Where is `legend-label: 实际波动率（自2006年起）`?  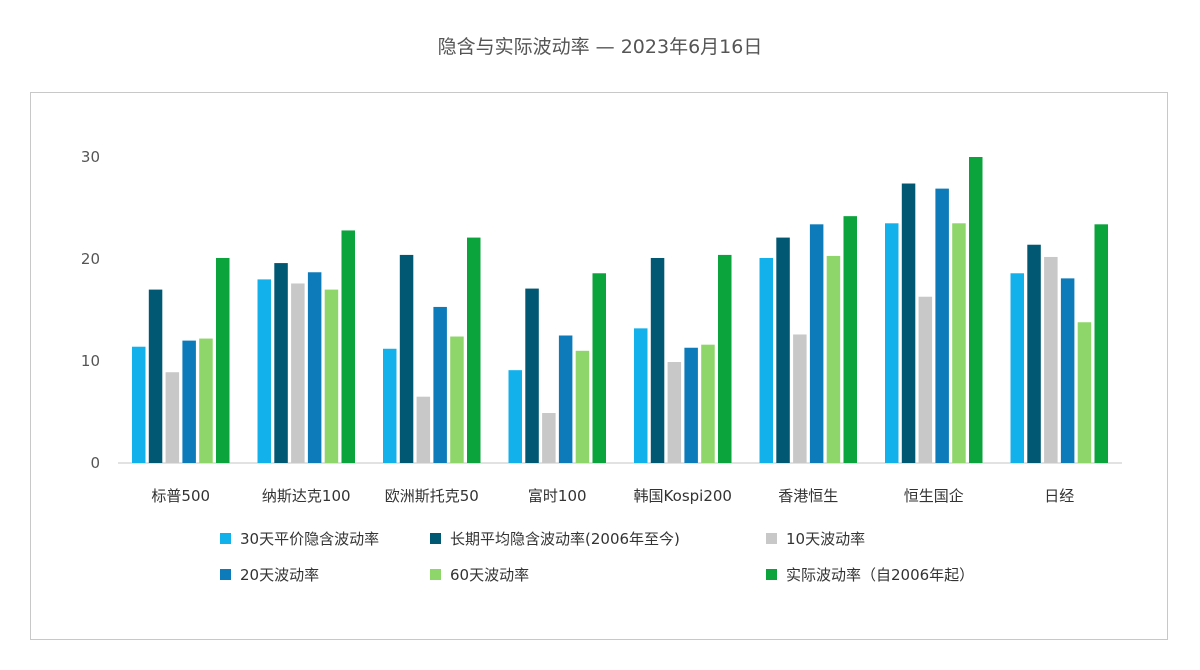 legend-label: 实际波动率（自2006年起） is located at coordinates (880, 575).